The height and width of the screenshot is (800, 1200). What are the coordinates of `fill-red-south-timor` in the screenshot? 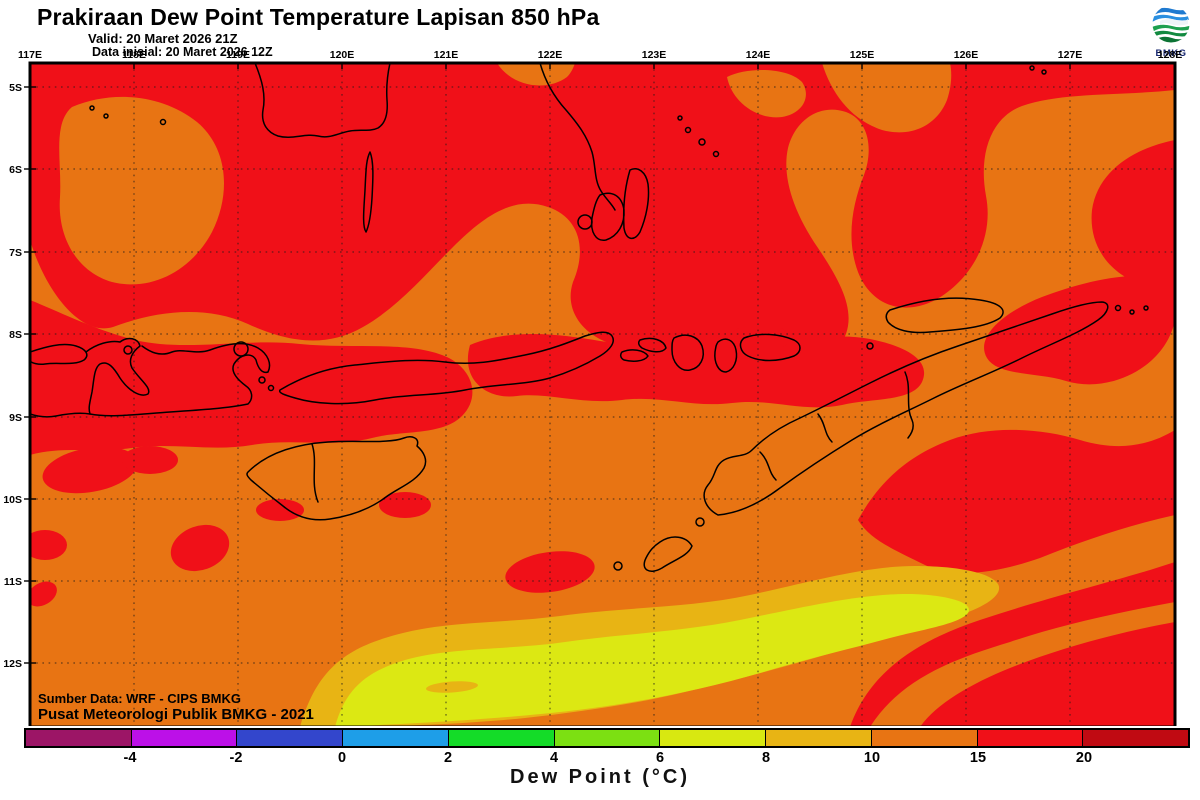 It's located at (1016, 501).